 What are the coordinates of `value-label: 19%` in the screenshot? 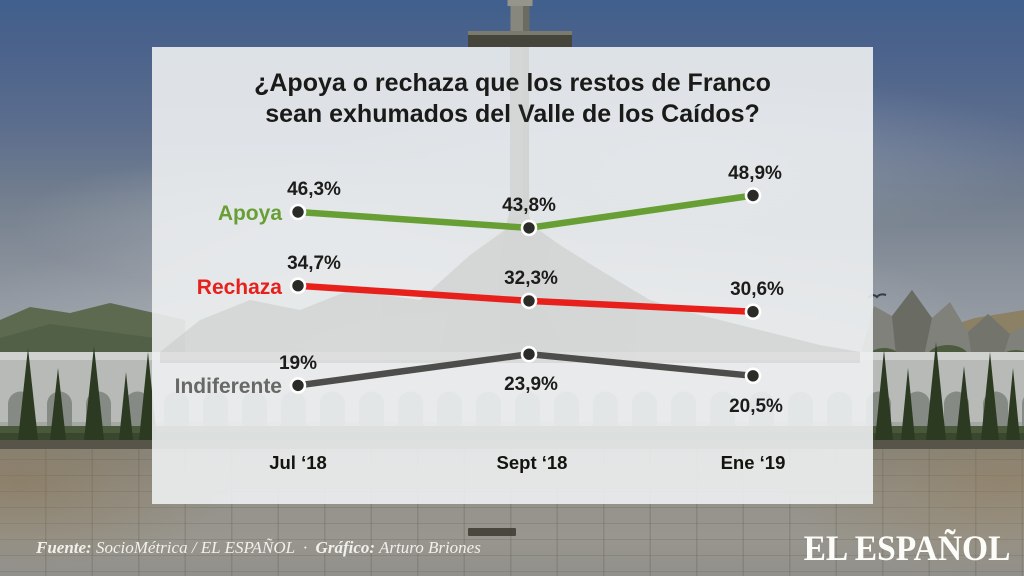 It's located at (298, 363).